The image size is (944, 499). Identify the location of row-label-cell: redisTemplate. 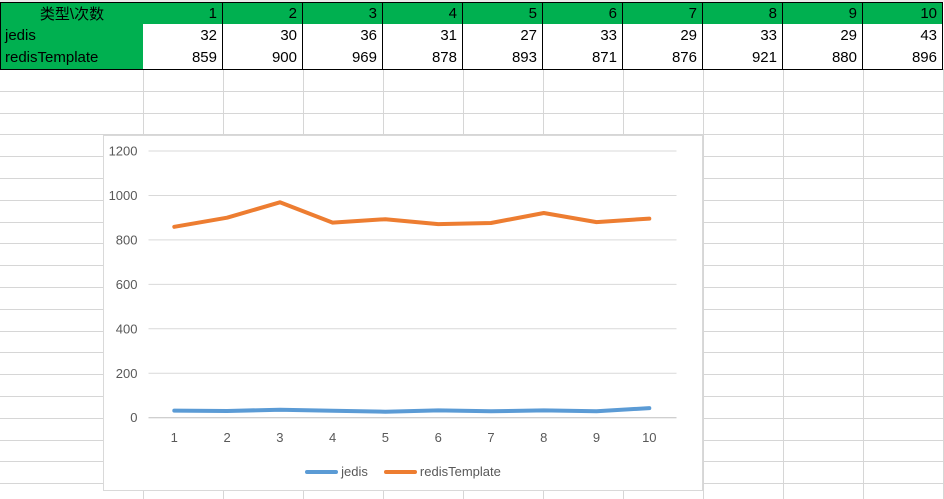
(72, 58).